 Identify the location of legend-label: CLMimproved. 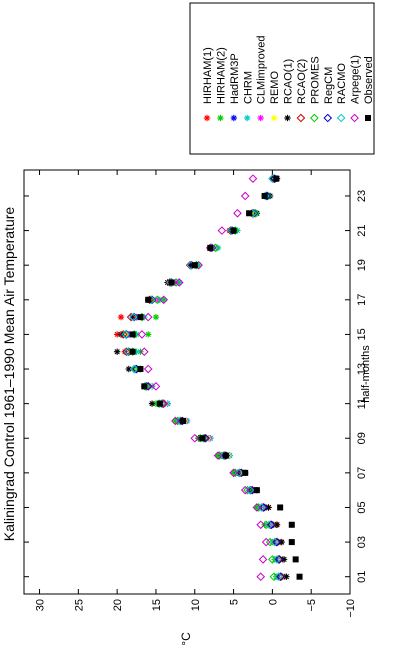
(262, 70).